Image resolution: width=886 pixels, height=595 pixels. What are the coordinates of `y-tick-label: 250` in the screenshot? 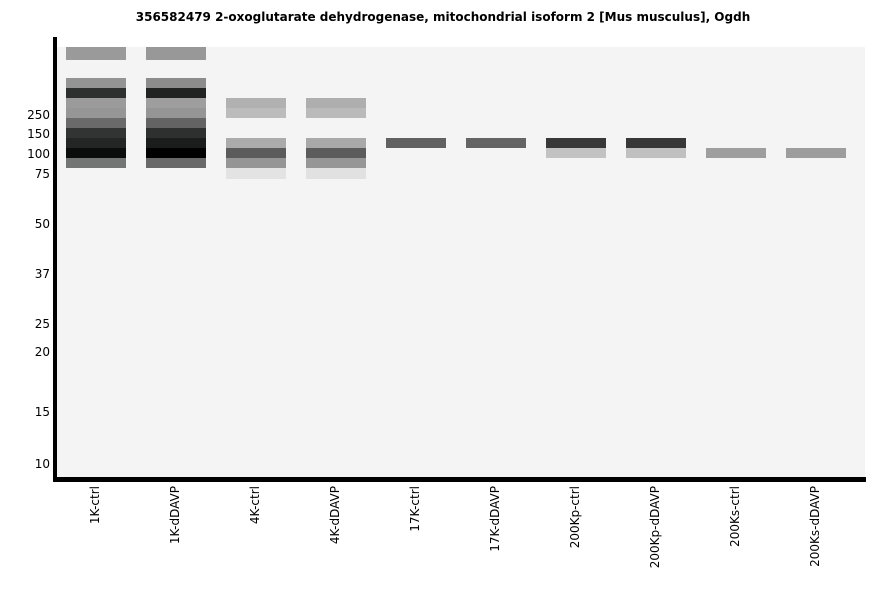 It's located at (38, 115).